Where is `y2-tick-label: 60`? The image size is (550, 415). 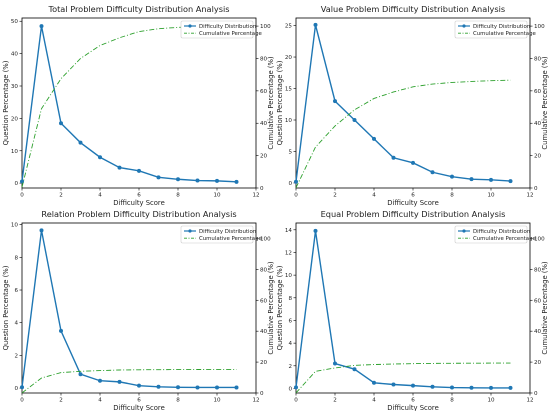 y2-tick-label: 60 is located at coordinates (538, 92).